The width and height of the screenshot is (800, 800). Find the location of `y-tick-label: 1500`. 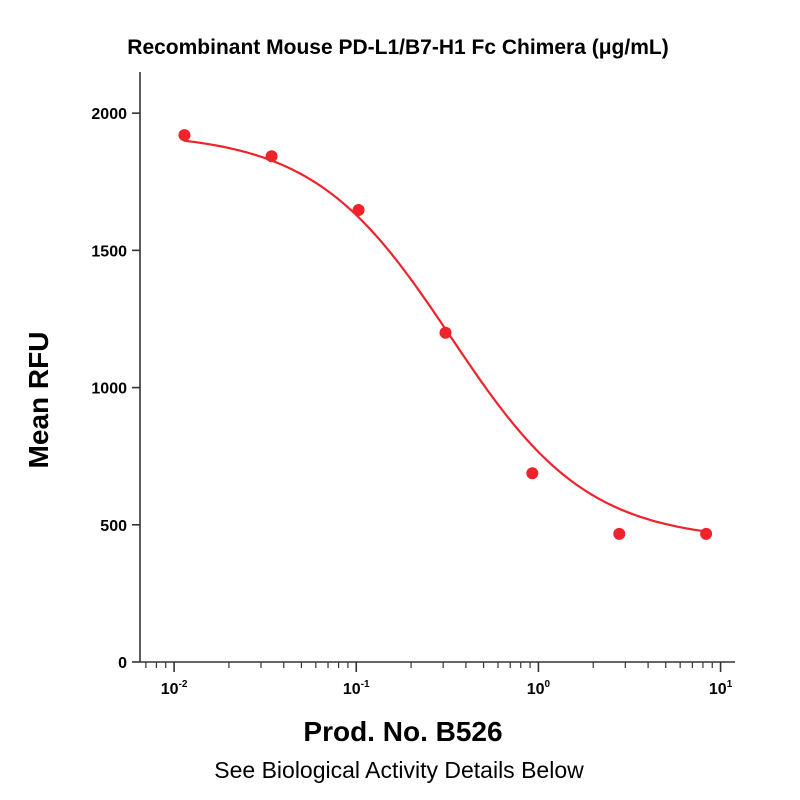

y-tick-label: 1500 is located at coordinates (109, 251).